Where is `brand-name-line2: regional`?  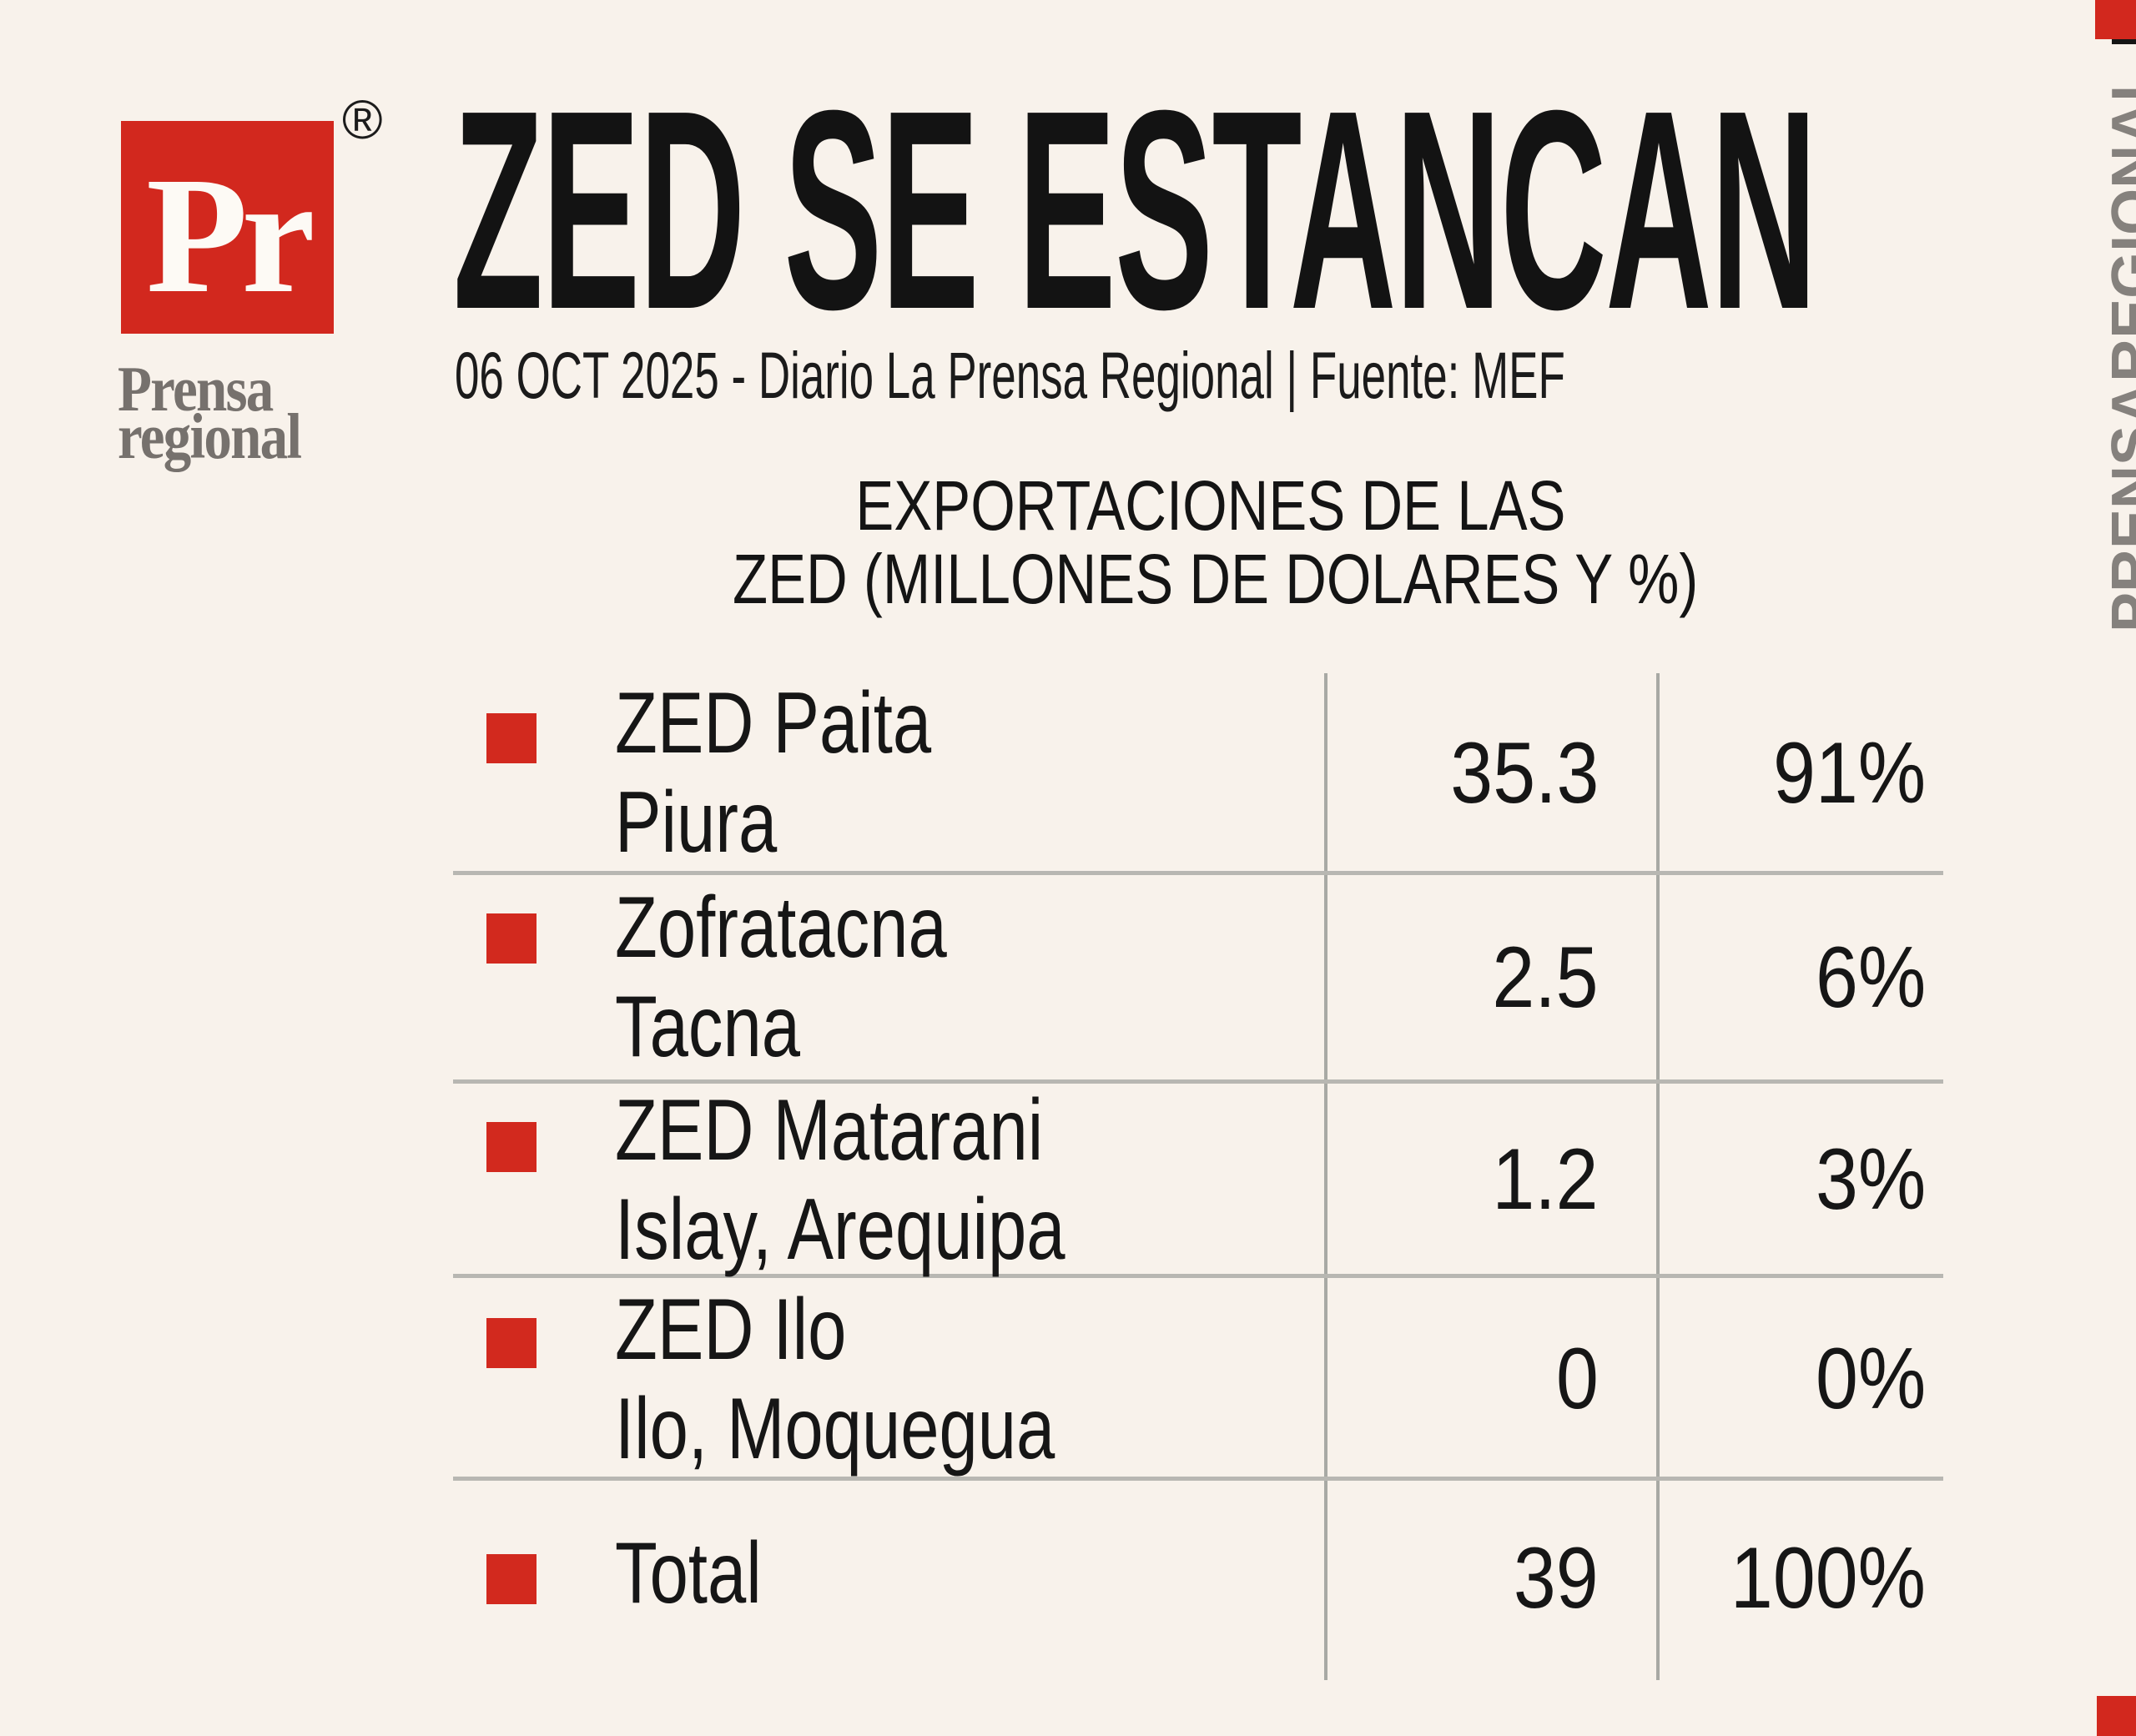 brand-name-line2: regional is located at coordinates (210, 436).